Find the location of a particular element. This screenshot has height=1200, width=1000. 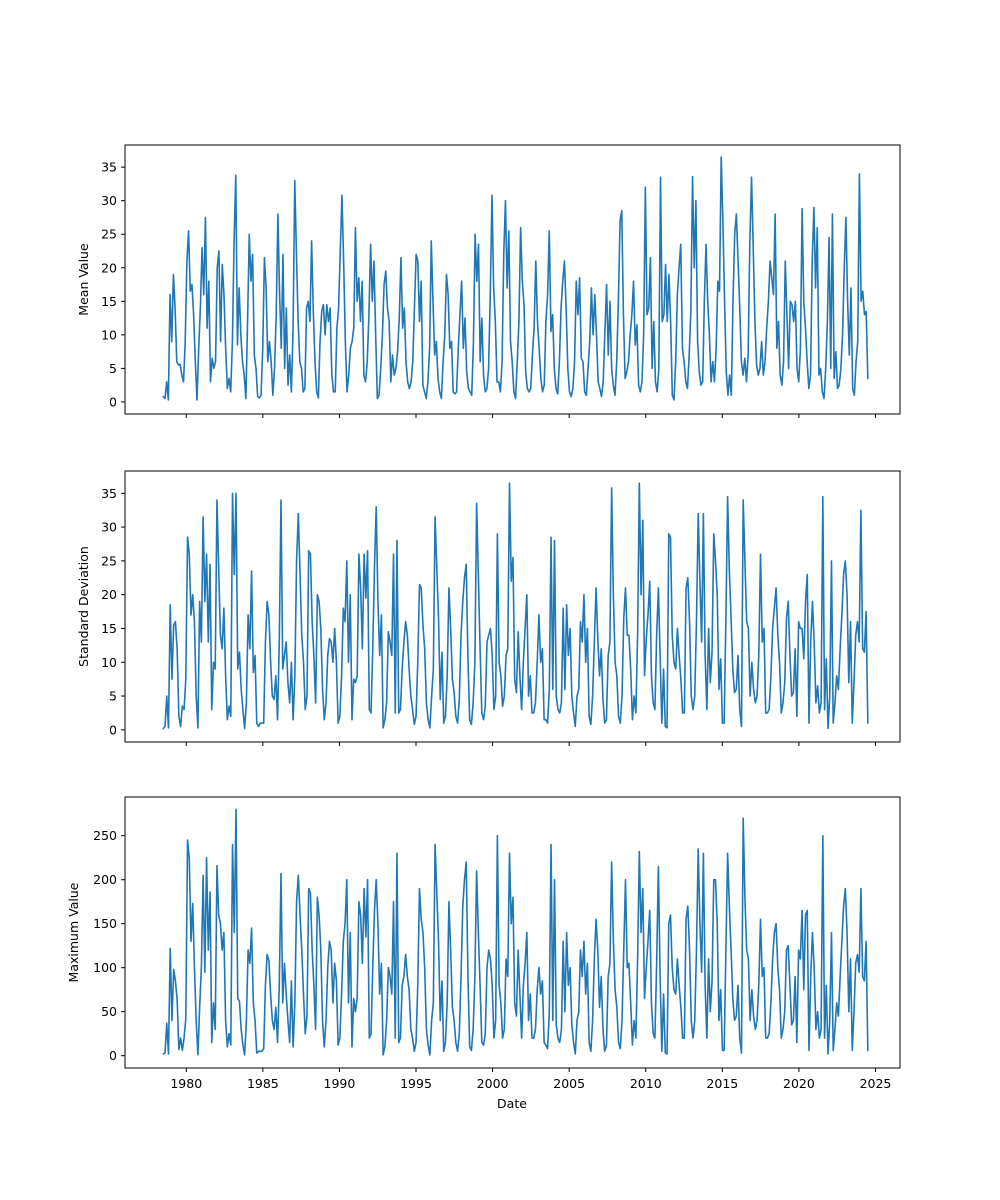

ytick-label-standard-deviation-20: 20 is located at coordinates (109, 594).